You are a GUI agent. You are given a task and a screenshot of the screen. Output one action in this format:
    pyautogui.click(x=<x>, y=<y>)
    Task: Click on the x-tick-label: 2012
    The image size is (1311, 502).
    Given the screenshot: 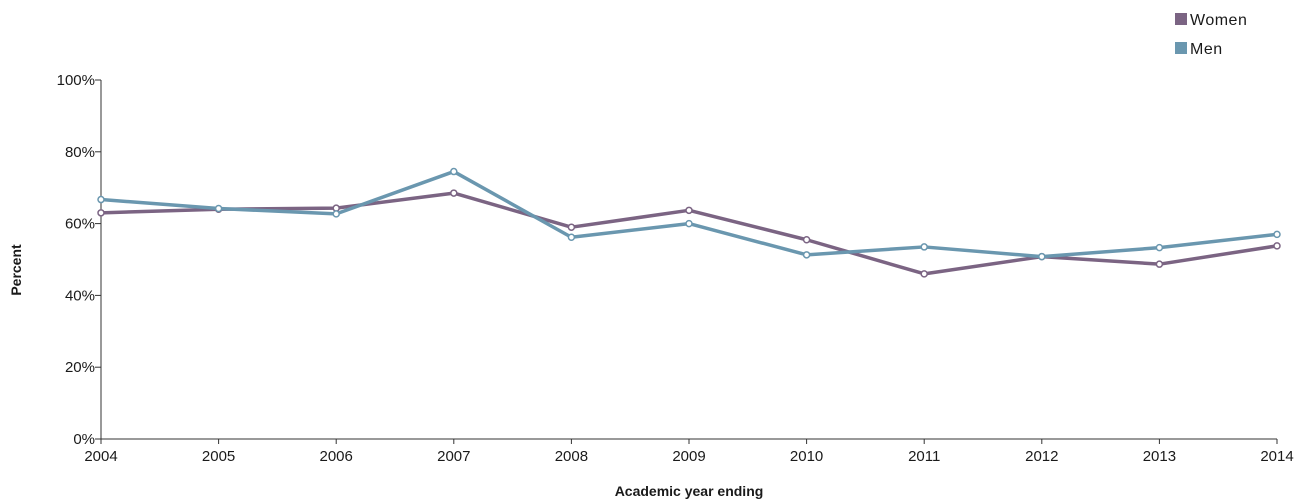 What is the action you would take?
    pyautogui.click(x=1041, y=456)
    